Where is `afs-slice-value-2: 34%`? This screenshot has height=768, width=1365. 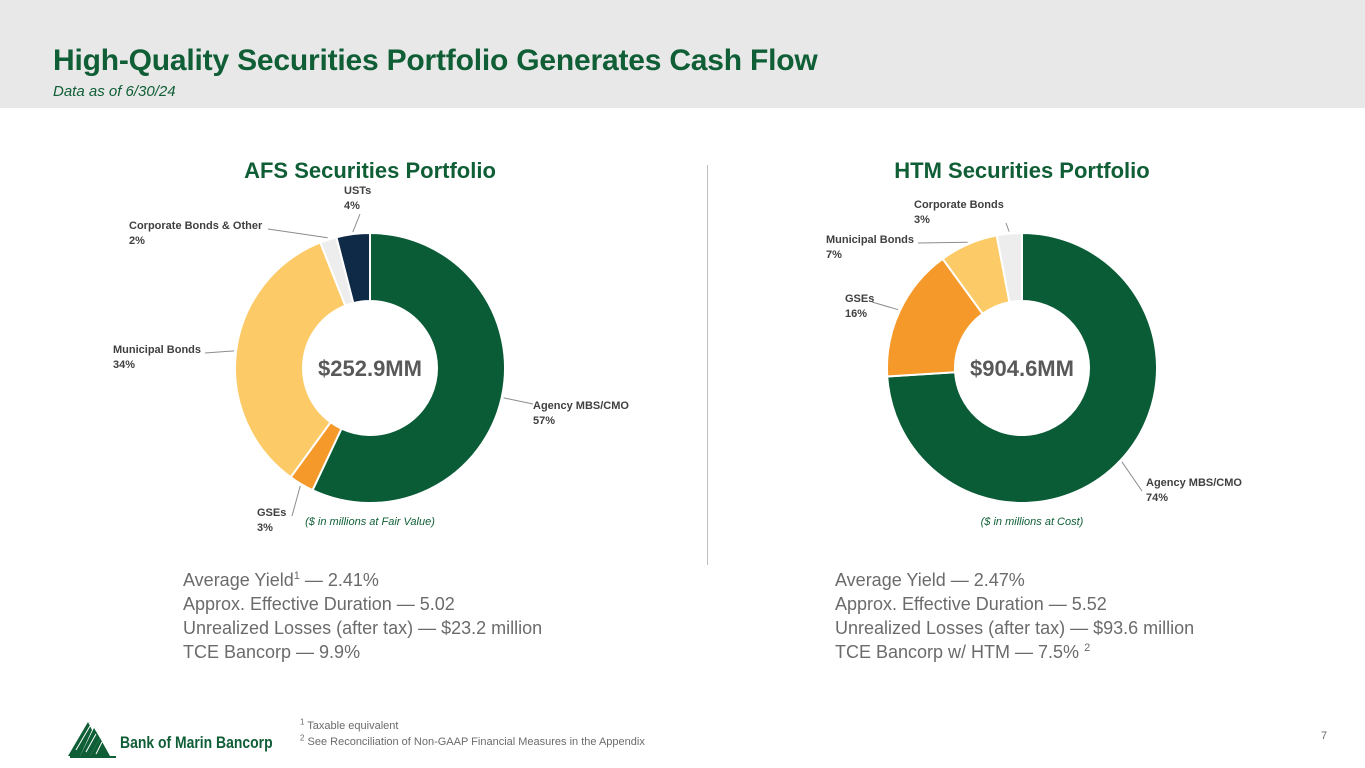
afs-slice-value-2: 34% is located at coordinates (124, 365).